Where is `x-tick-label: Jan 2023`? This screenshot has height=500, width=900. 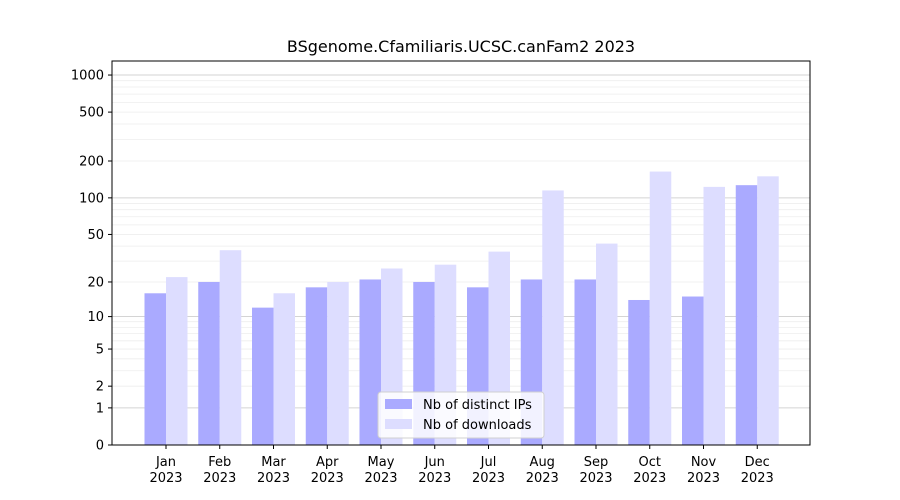
x-tick-label: Jan 2023 is located at coordinates (165, 470).